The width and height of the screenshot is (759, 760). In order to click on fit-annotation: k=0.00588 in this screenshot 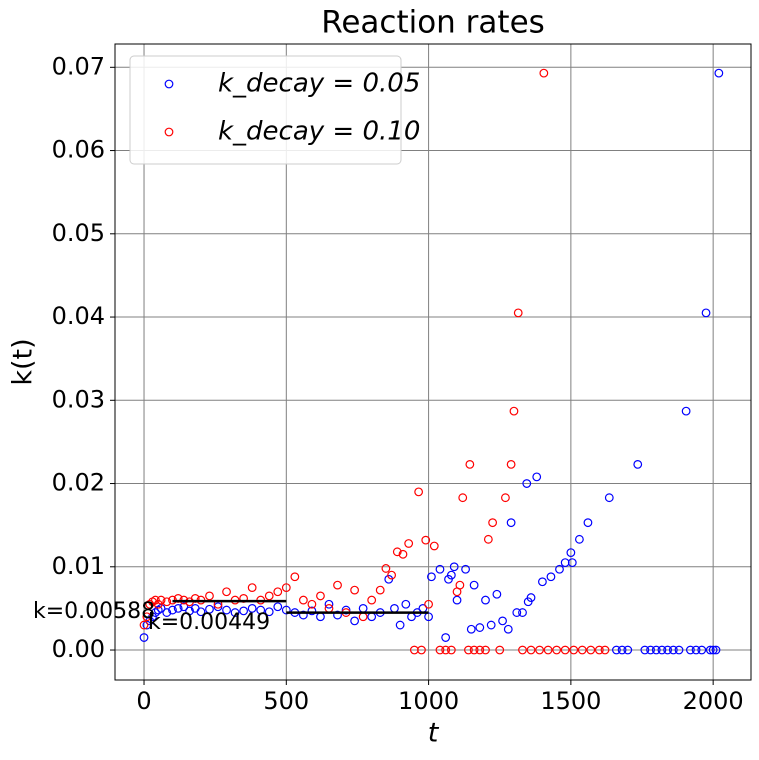, I will do `click(94, 611)`.